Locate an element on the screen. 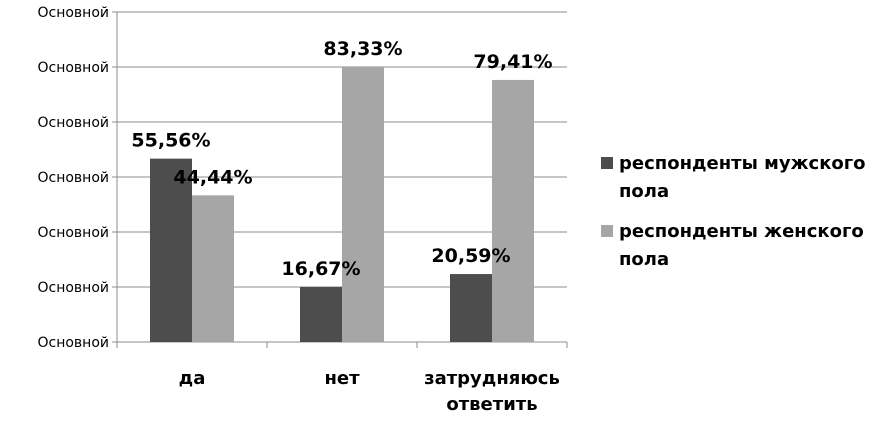 This screenshot has width=889, height=424. legend-label-male: респонденты мужского пола is located at coordinates (742, 177).